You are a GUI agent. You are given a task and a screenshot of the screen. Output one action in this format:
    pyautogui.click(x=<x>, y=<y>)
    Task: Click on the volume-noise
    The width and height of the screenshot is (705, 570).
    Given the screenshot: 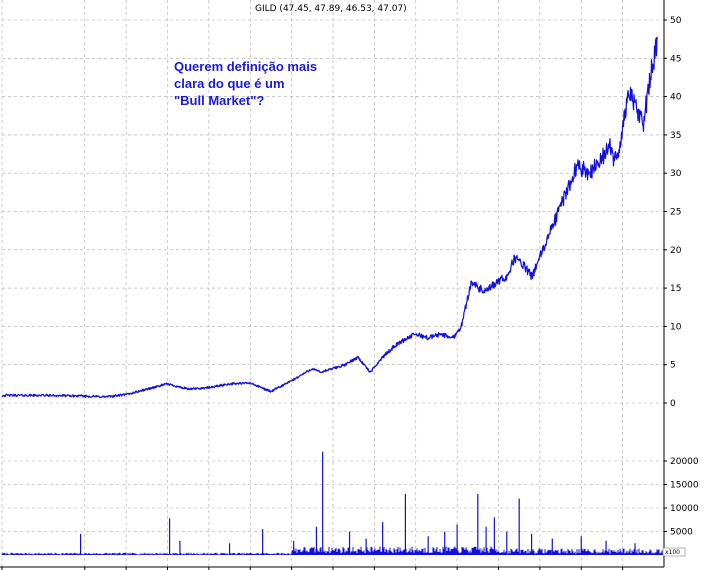 What is the action you would take?
    pyautogui.click(x=332, y=550)
    